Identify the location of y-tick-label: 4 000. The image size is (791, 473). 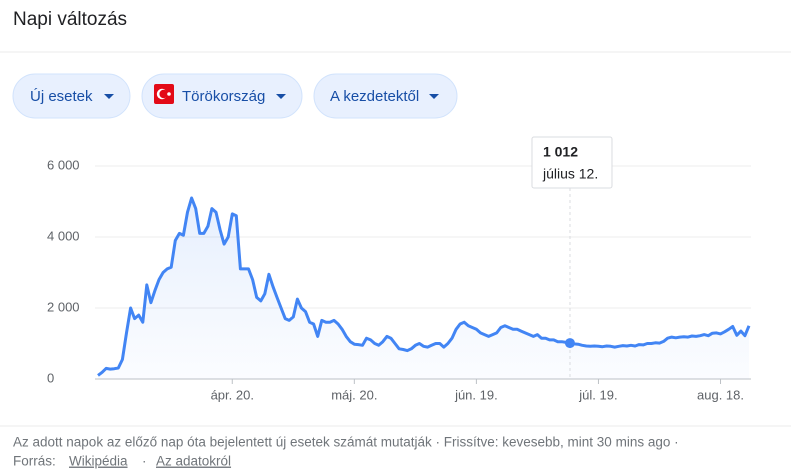
(63, 235).